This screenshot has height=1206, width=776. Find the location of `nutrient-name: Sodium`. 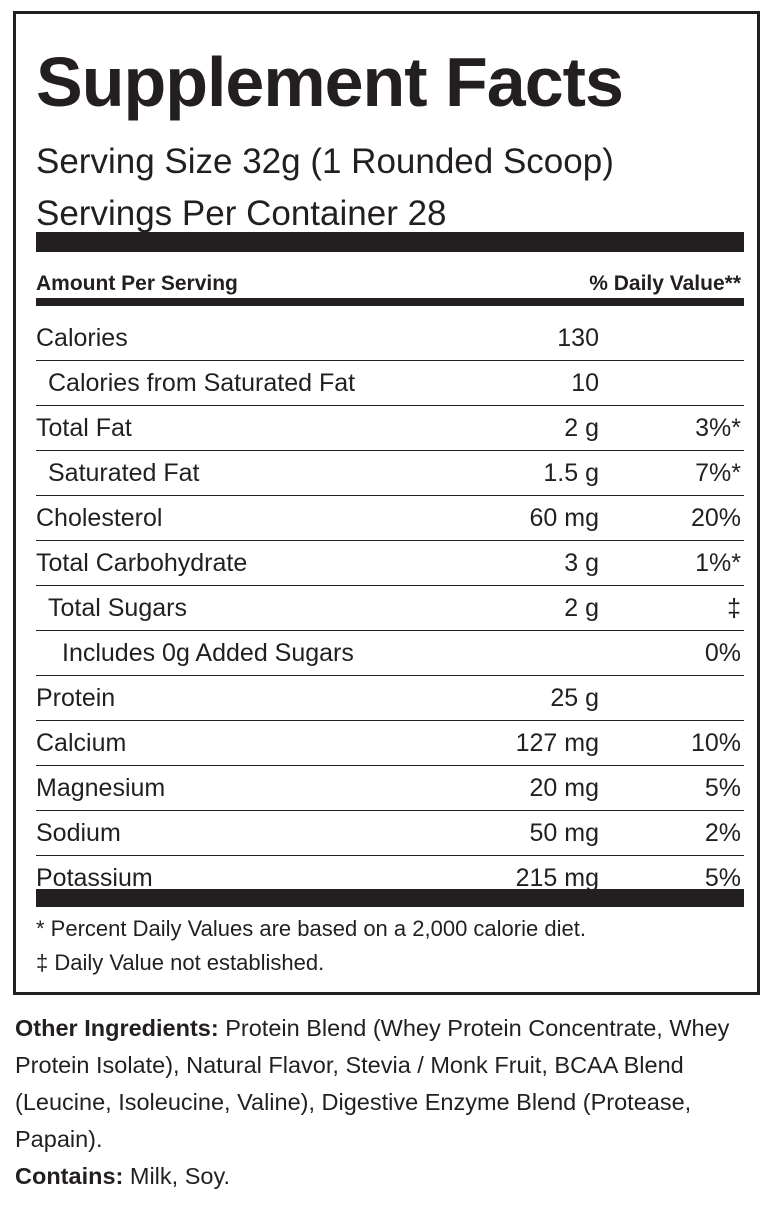

nutrient-name: Sodium is located at coordinates (78, 833).